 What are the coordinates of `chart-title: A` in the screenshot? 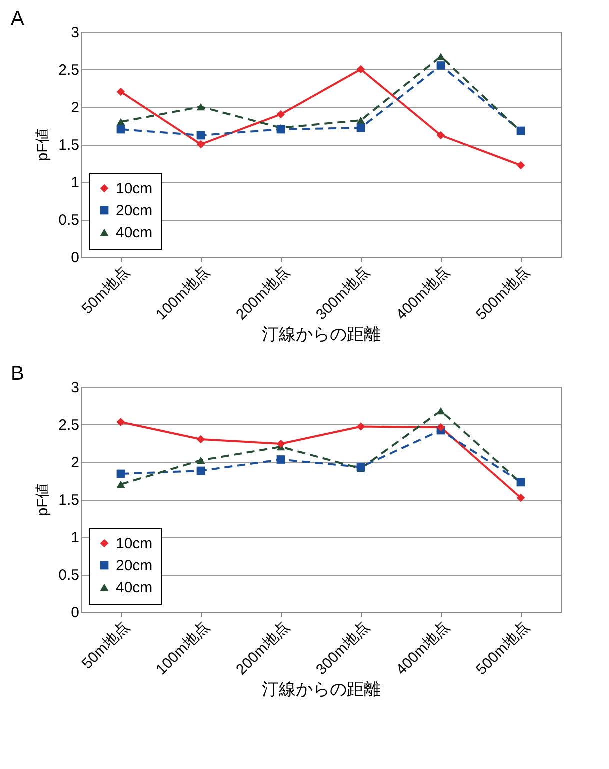 It's located at (18, 19).